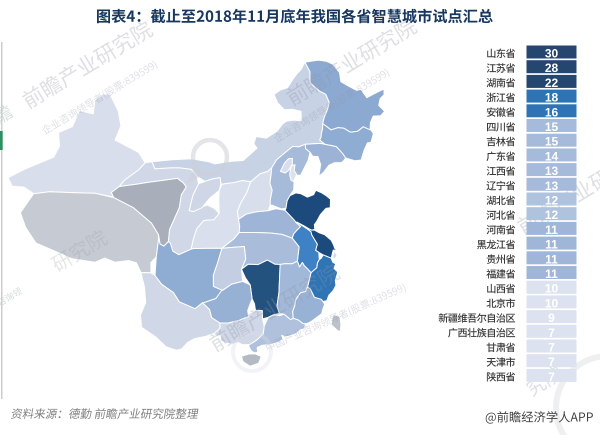  What do you see at coordinates (552, 112) in the screenshot?
I see `svg-text: 16` at bounding box center [552, 112].